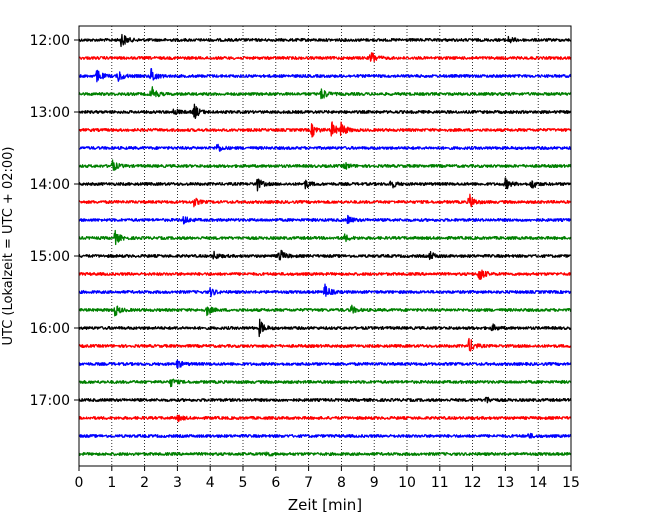 This screenshot has height=520, width=650. Describe the element at coordinates (54, 221) in the screenshot. I see `y-axis-ticks: 12:00 13:00 14:00 15:00 16:00 17:00` at that location.